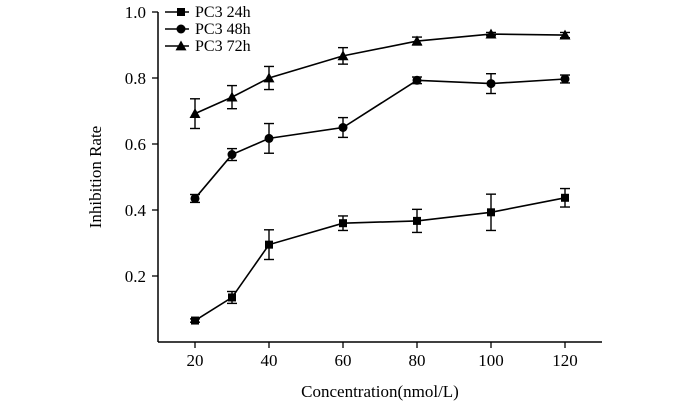 This screenshot has width=700, height=404. Describe the element at coordinates (223, 46) in the screenshot. I see `legend-label: PC3 72h` at that location.